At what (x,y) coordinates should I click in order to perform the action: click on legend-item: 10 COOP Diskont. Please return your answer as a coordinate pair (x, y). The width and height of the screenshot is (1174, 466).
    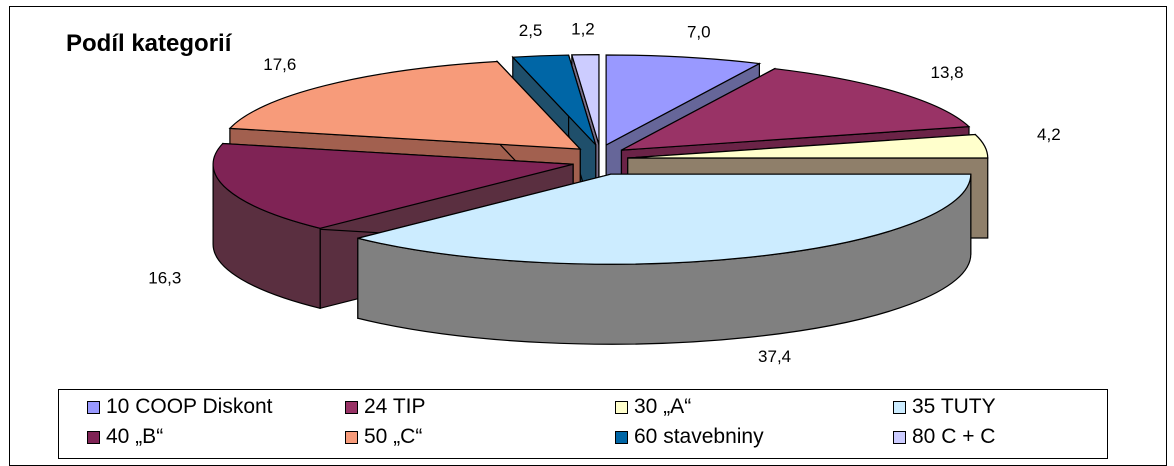
    Looking at the image, I should click on (180, 407).